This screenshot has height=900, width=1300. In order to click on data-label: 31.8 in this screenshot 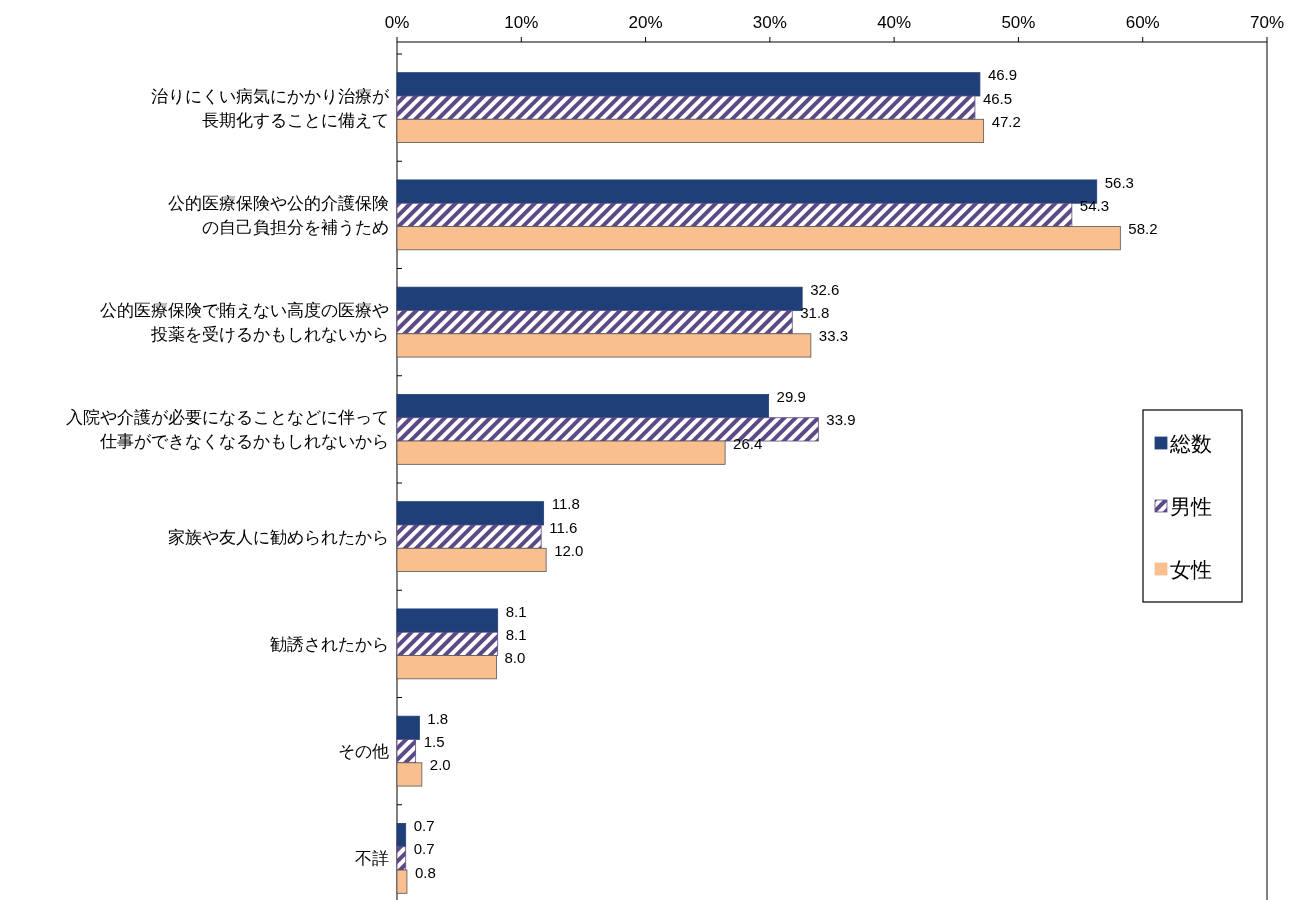, I will do `click(815, 313)`.